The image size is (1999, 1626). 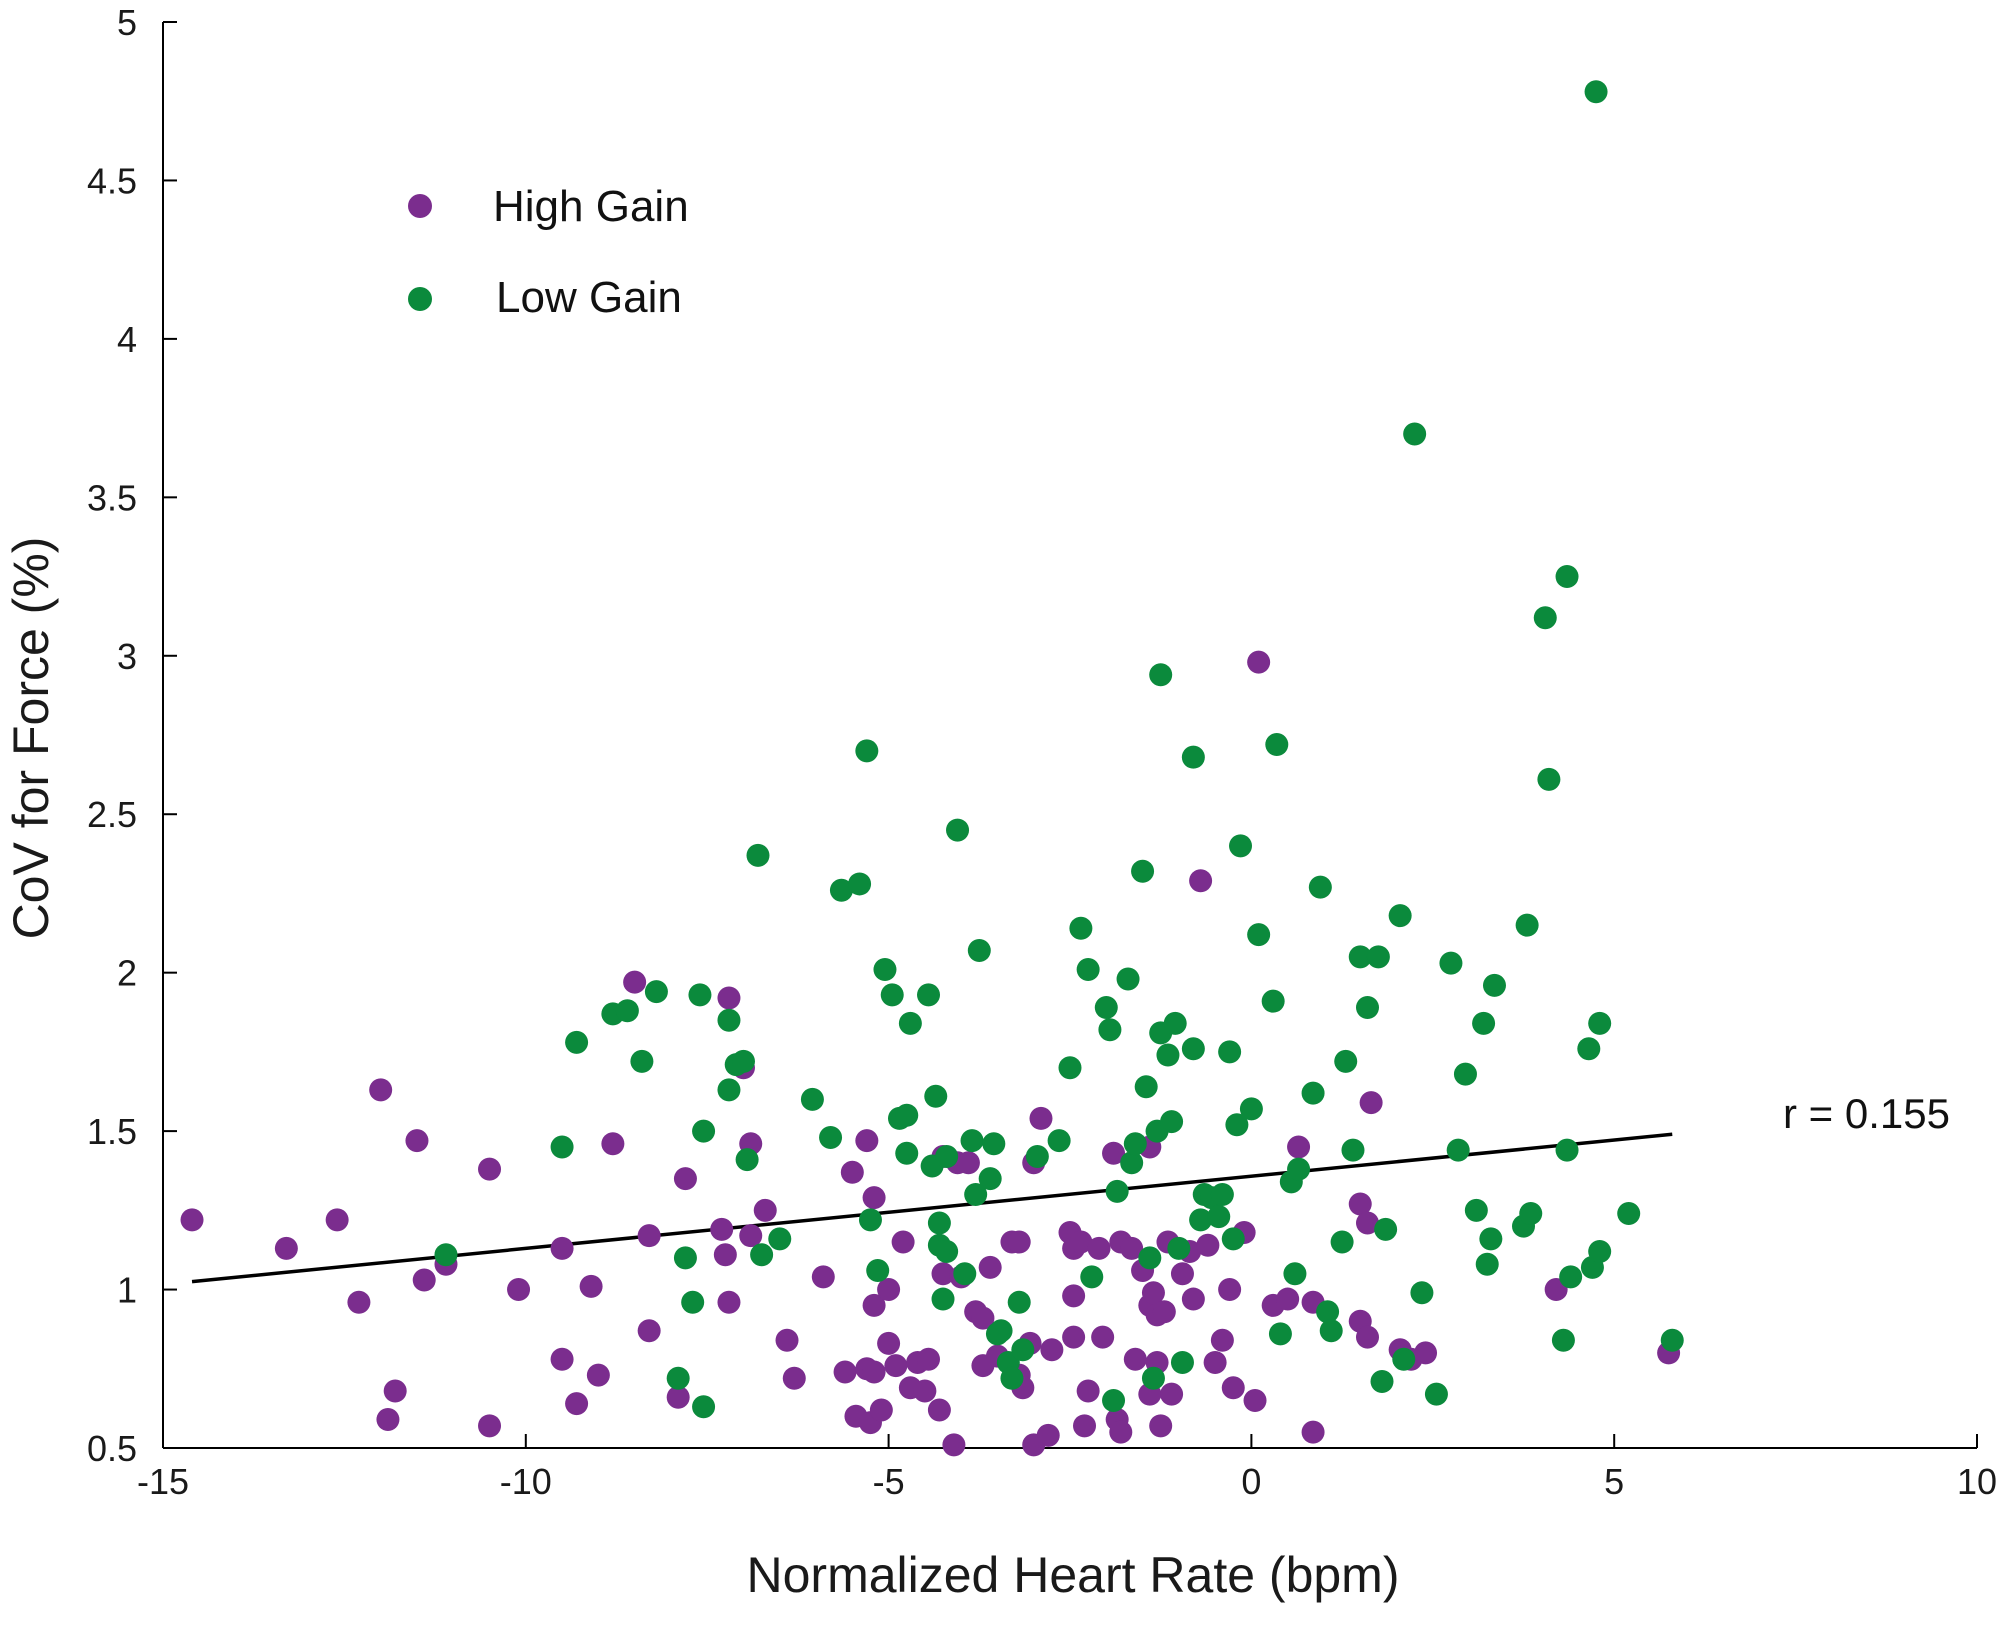 I want to click on legend: High Gain Low Gain, so click(x=548, y=252).